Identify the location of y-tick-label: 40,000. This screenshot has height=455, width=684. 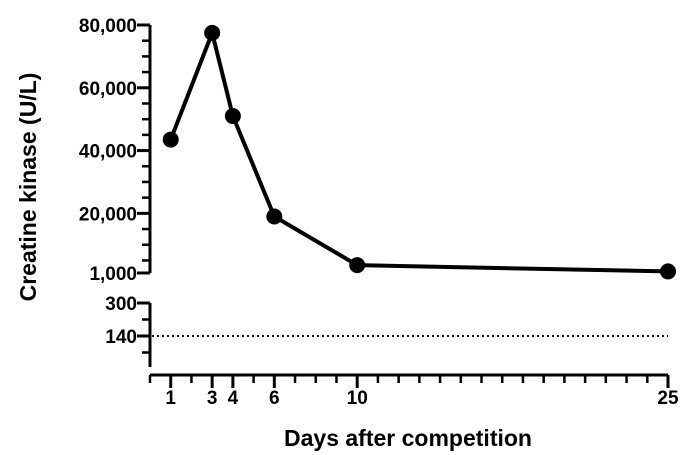
(108, 152).